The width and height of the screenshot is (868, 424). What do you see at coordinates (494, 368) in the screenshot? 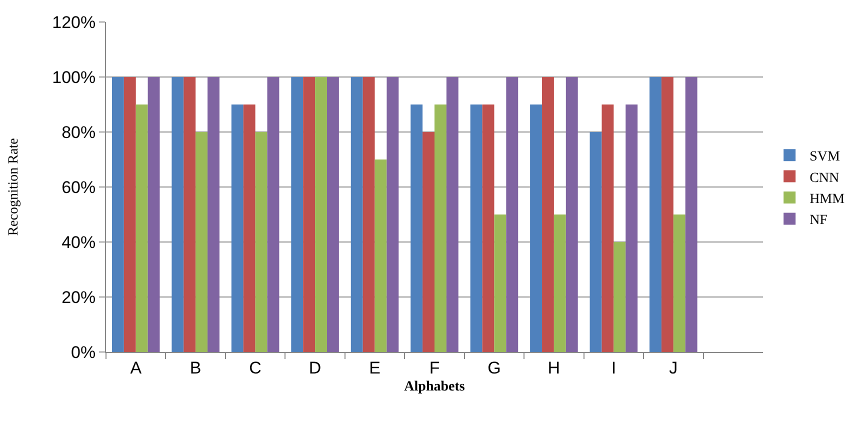
I see `x-tick-label: G` at bounding box center [494, 368].